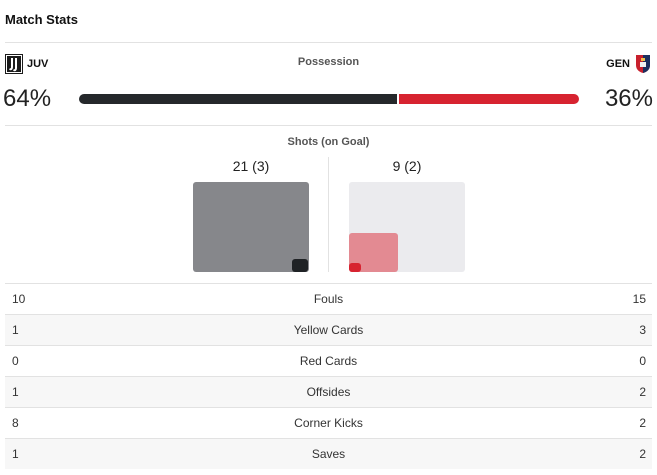  I want to click on away-team: GEN, so click(629, 64).